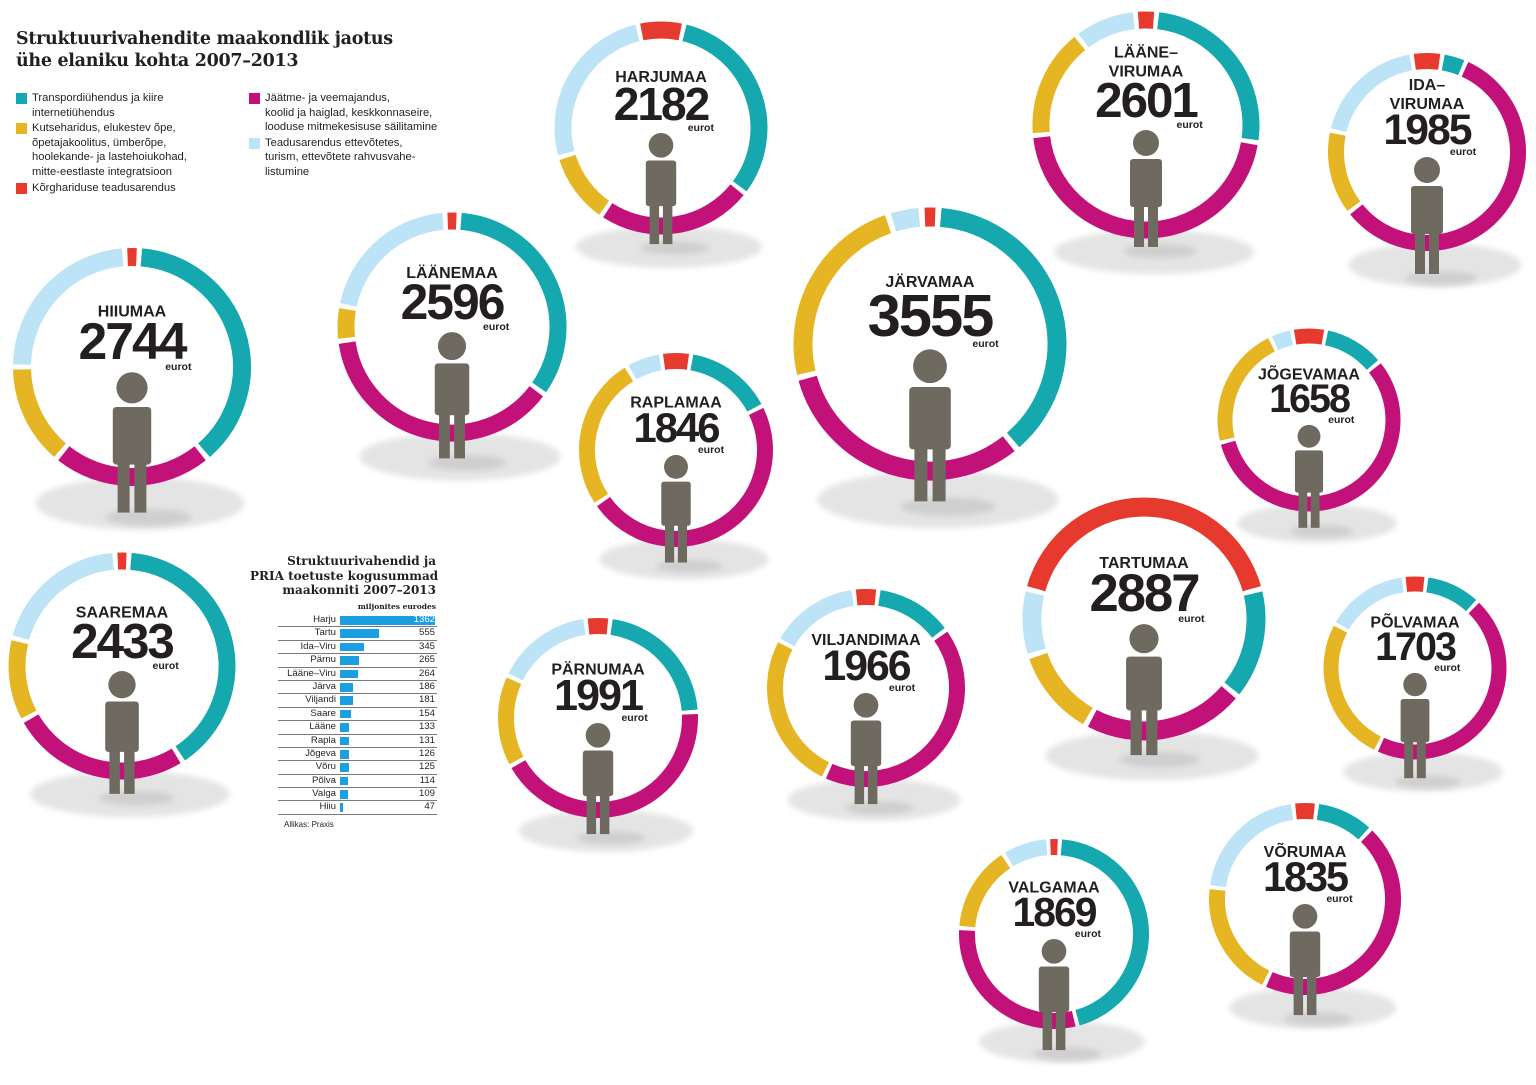  Describe the element at coordinates (157, 61) in the screenshot. I see `chart-title-line-2: ühe elaniku kohta 2007–2013` at that location.